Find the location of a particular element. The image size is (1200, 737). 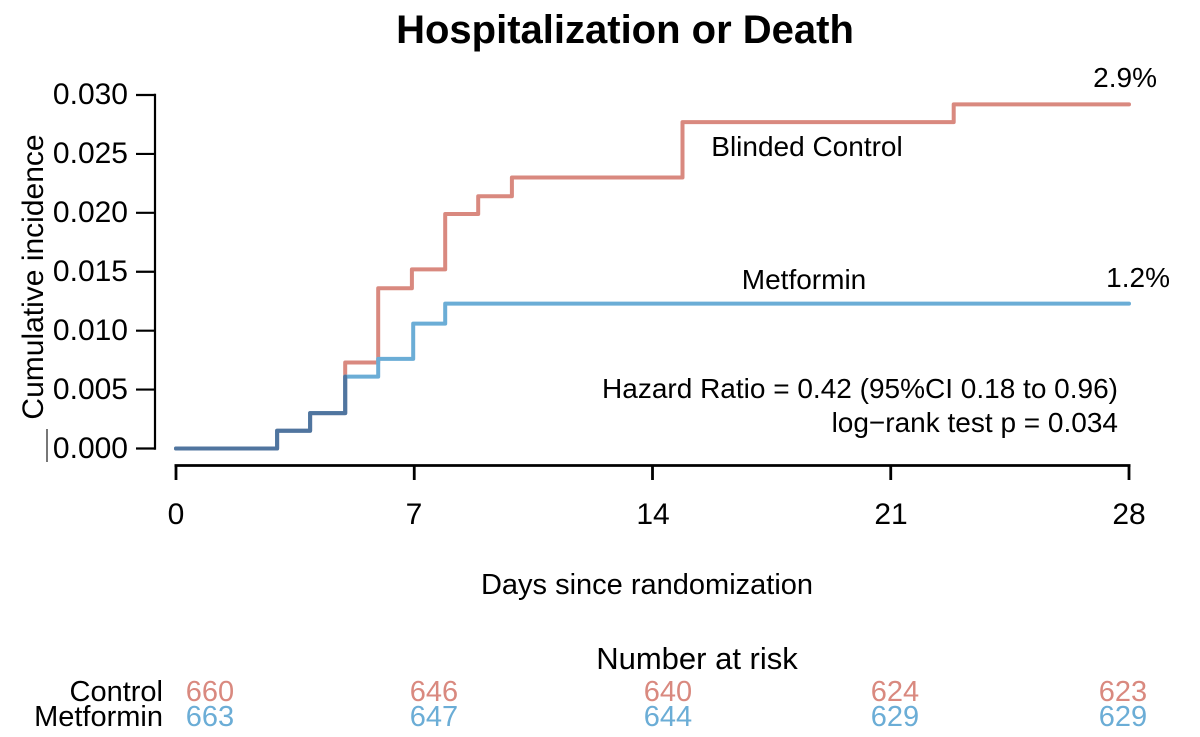

stray-axis-artifact is located at coordinates (47, 445).